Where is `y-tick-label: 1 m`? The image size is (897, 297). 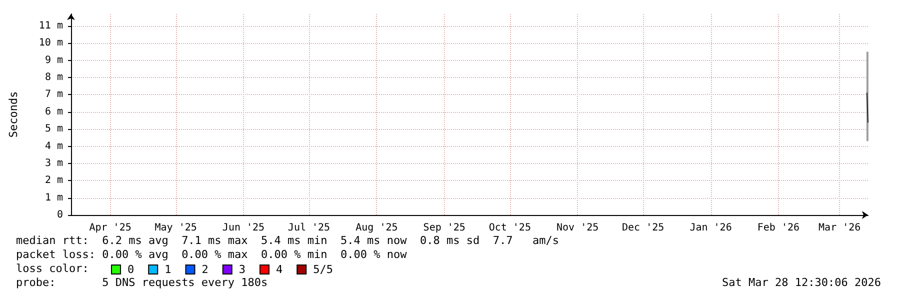
y-tick-label: 1 m is located at coordinates (53, 198).